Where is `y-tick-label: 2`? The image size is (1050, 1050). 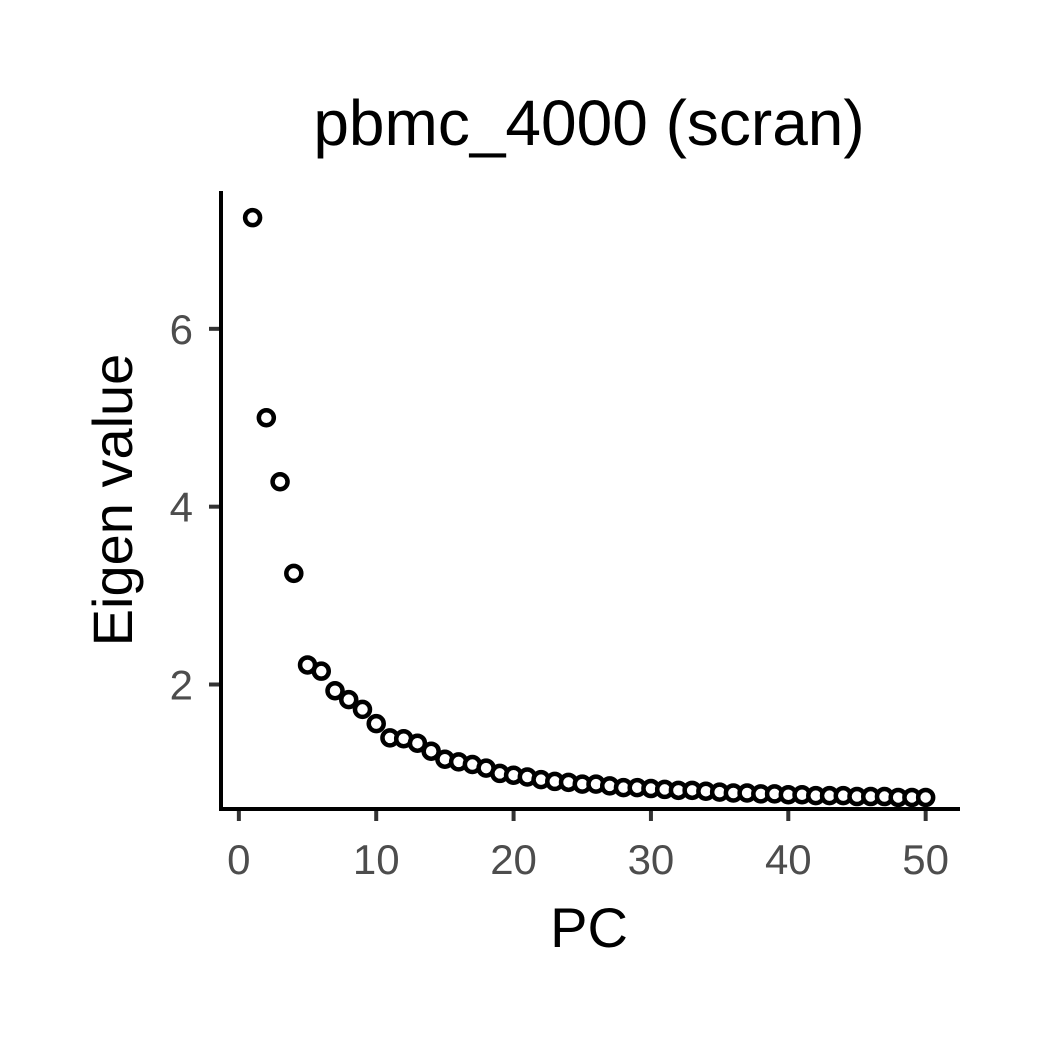 y-tick-label: 2 is located at coordinates (181, 685).